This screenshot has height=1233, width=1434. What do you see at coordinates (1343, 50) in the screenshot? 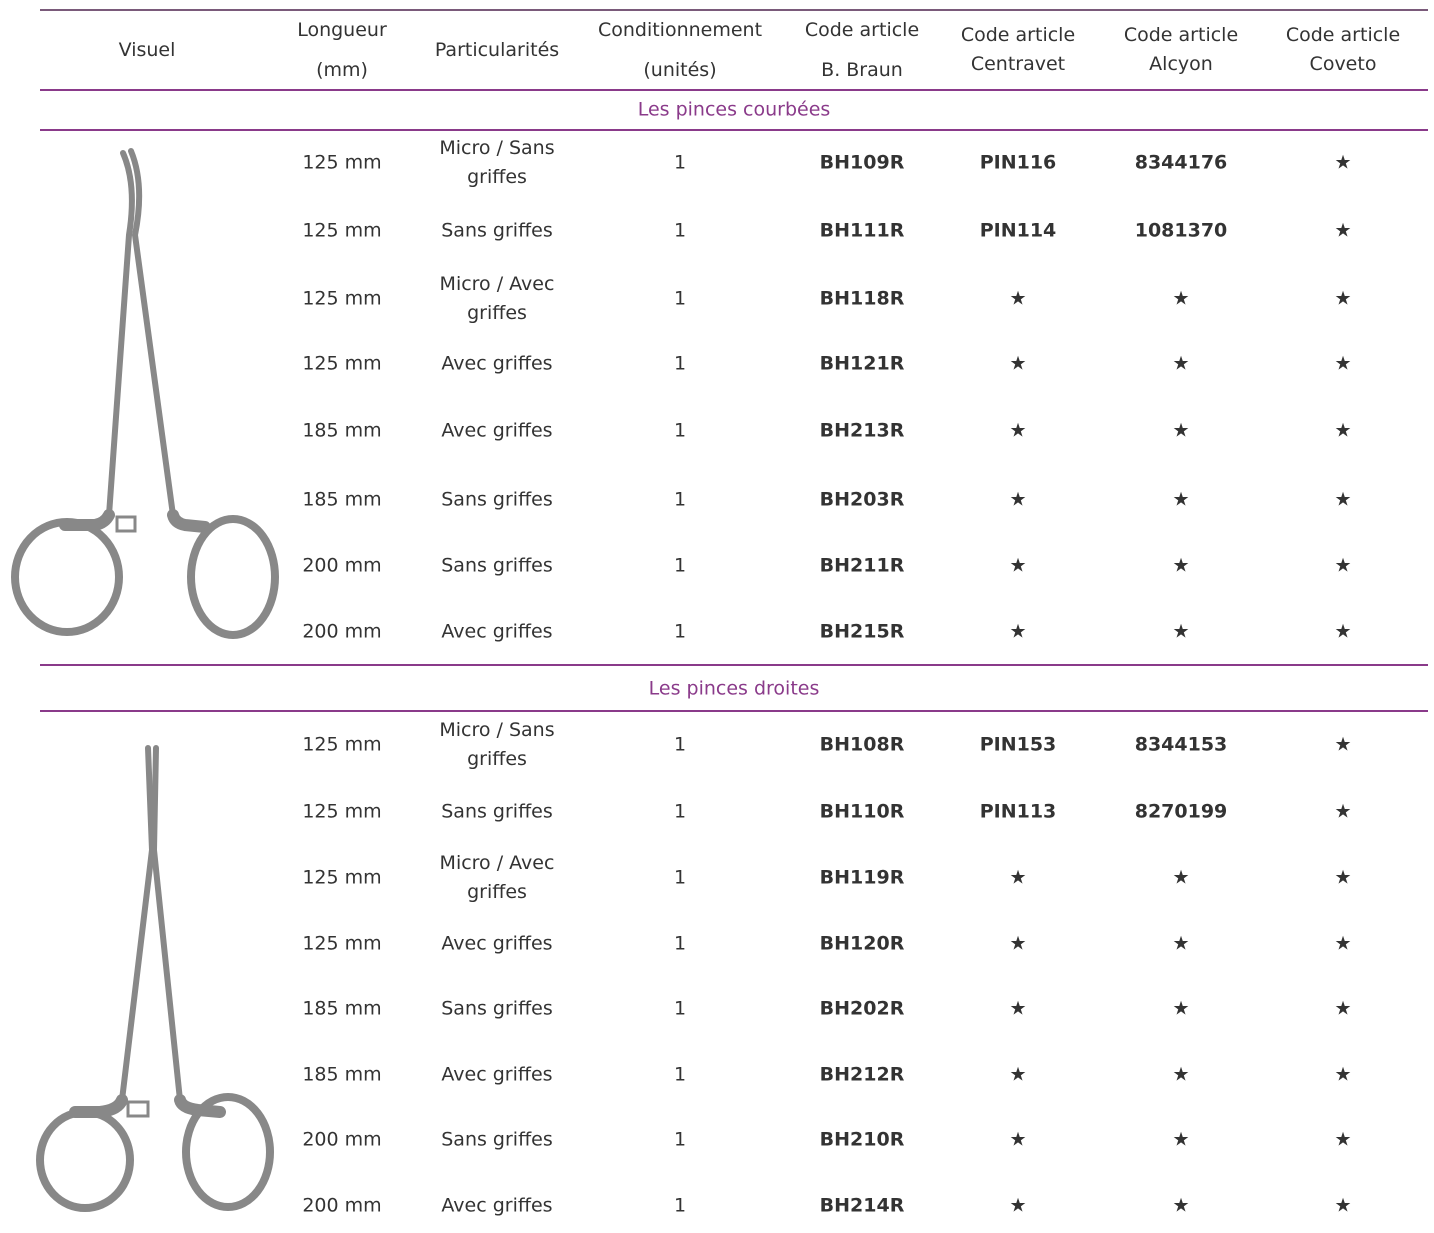
I see `header-cell: Code article Coveto` at bounding box center [1343, 50].